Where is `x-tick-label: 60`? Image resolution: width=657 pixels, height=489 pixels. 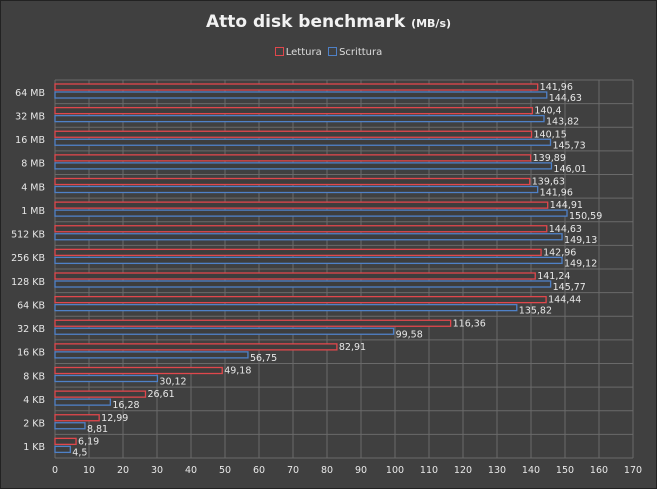
x-tick-label: 60 is located at coordinates (259, 470).